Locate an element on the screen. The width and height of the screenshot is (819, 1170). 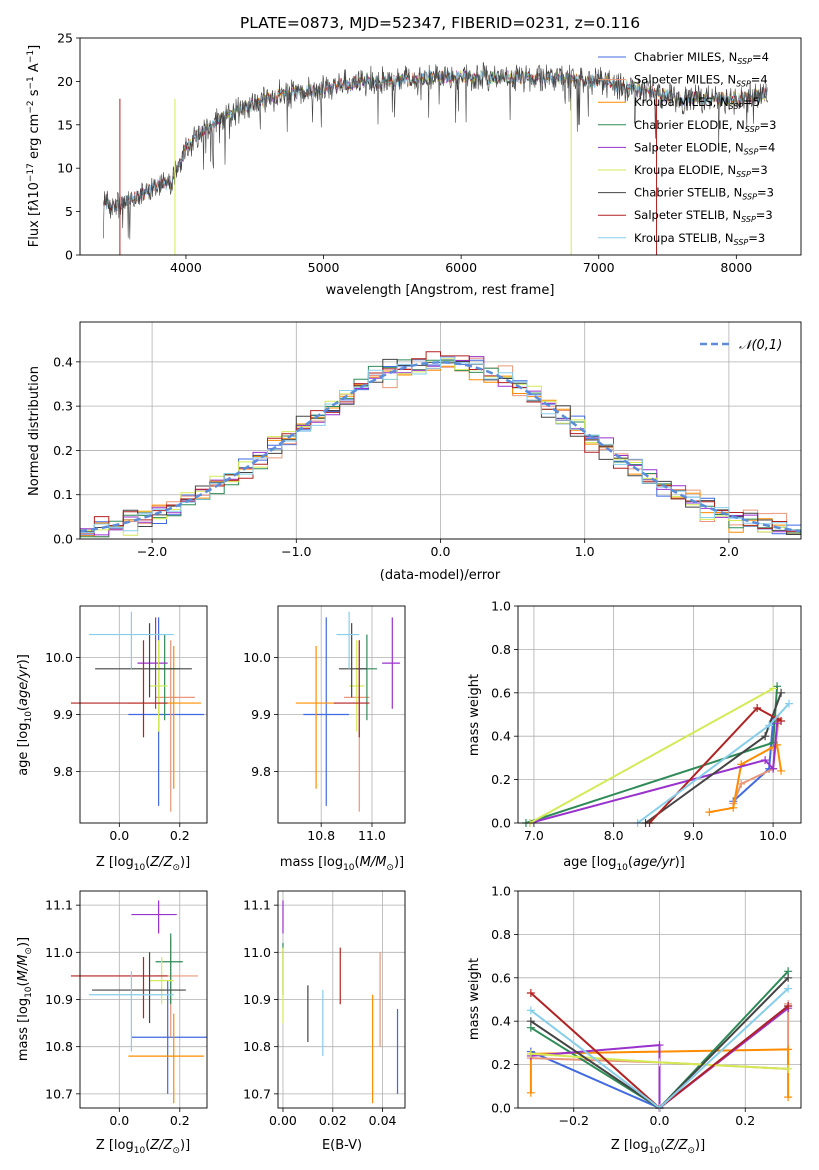
y-tick-label: 5 is located at coordinates (69, 211).